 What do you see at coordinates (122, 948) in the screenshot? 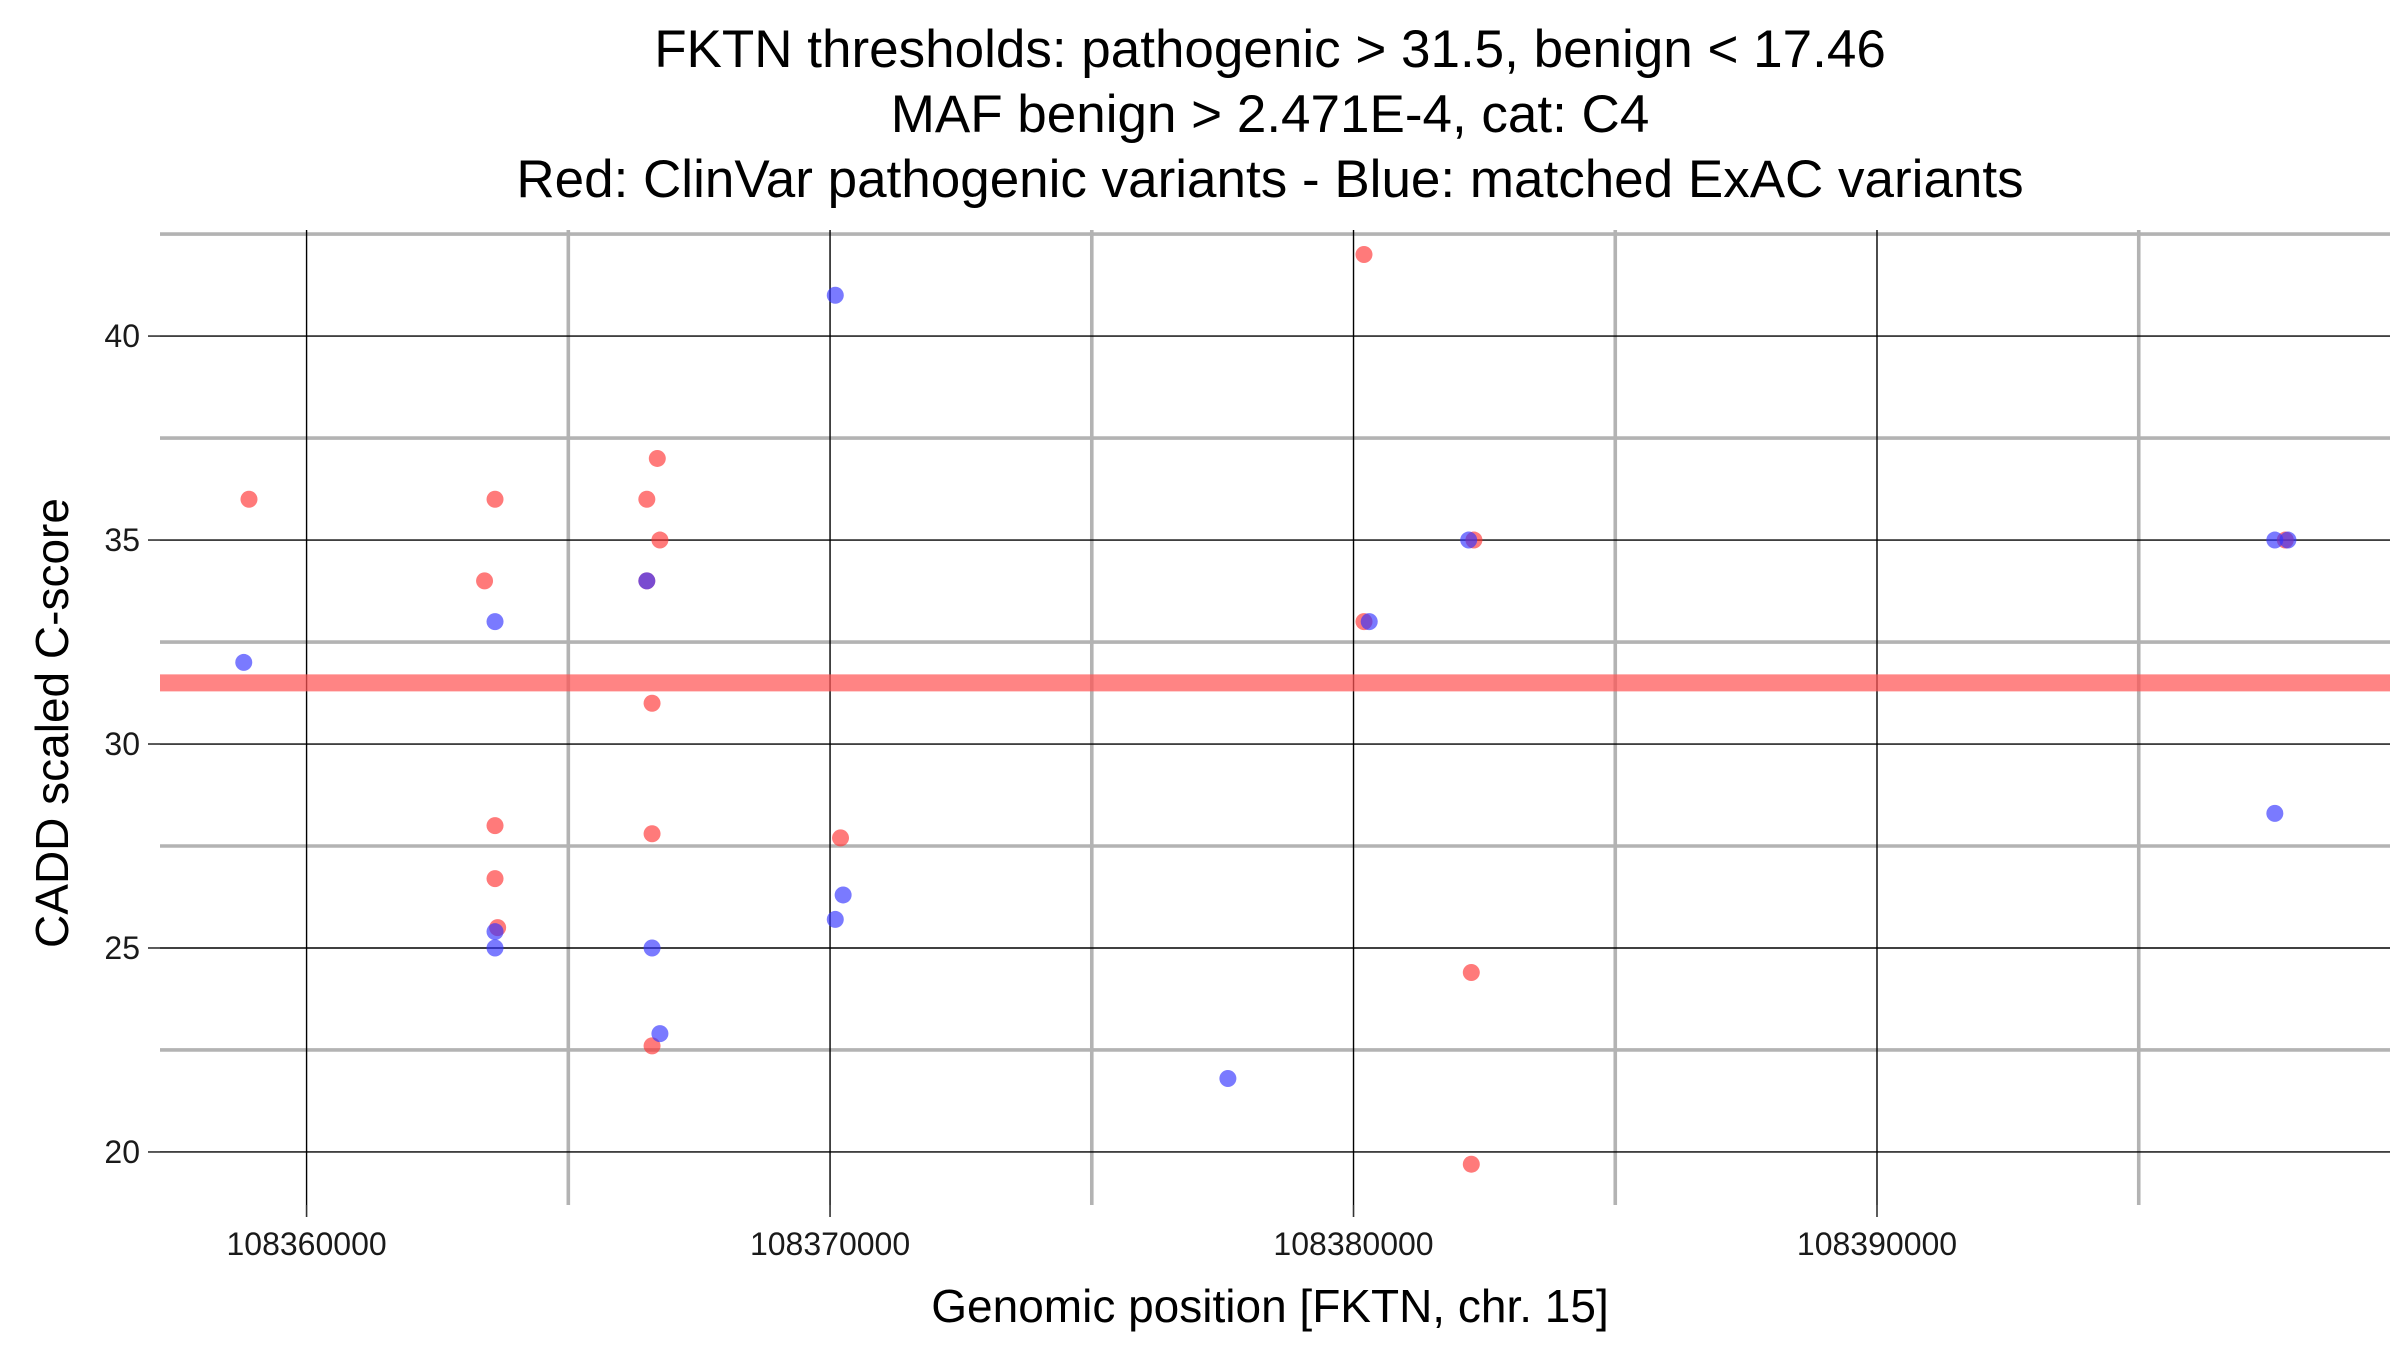
I see `y-tick-label-1: 25` at bounding box center [122, 948].